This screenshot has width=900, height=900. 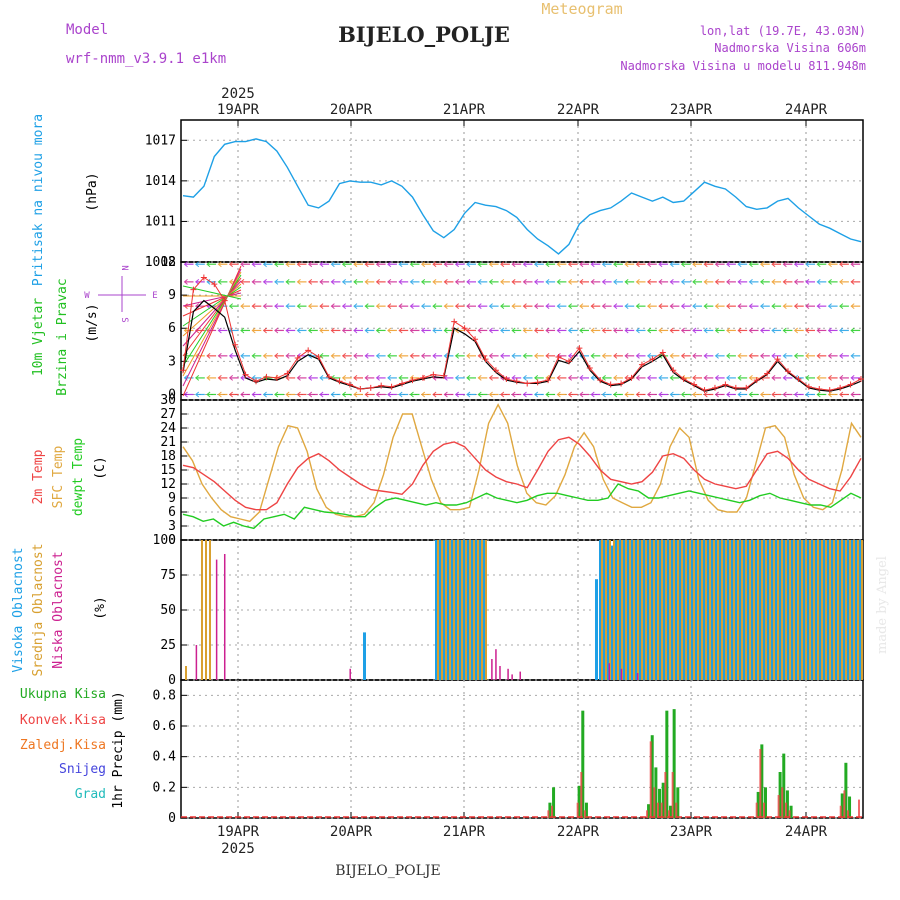 What do you see at coordinates (168, 262) in the screenshot?
I see `y-tick-label: 12` at bounding box center [168, 262].